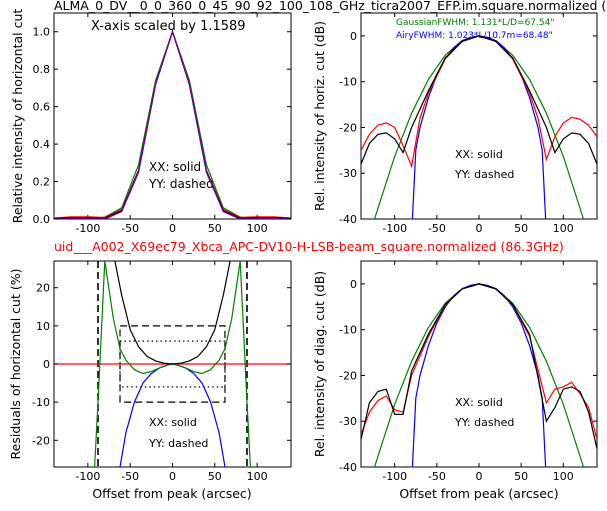 The width and height of the screenshot is (607, 511). What do you see at coordinates (474, 36) in the screenshot?
I see `legend-airy: AiryFWHM: 1.023*L/10.7m=68.48"` at bounding box center [474, 36].